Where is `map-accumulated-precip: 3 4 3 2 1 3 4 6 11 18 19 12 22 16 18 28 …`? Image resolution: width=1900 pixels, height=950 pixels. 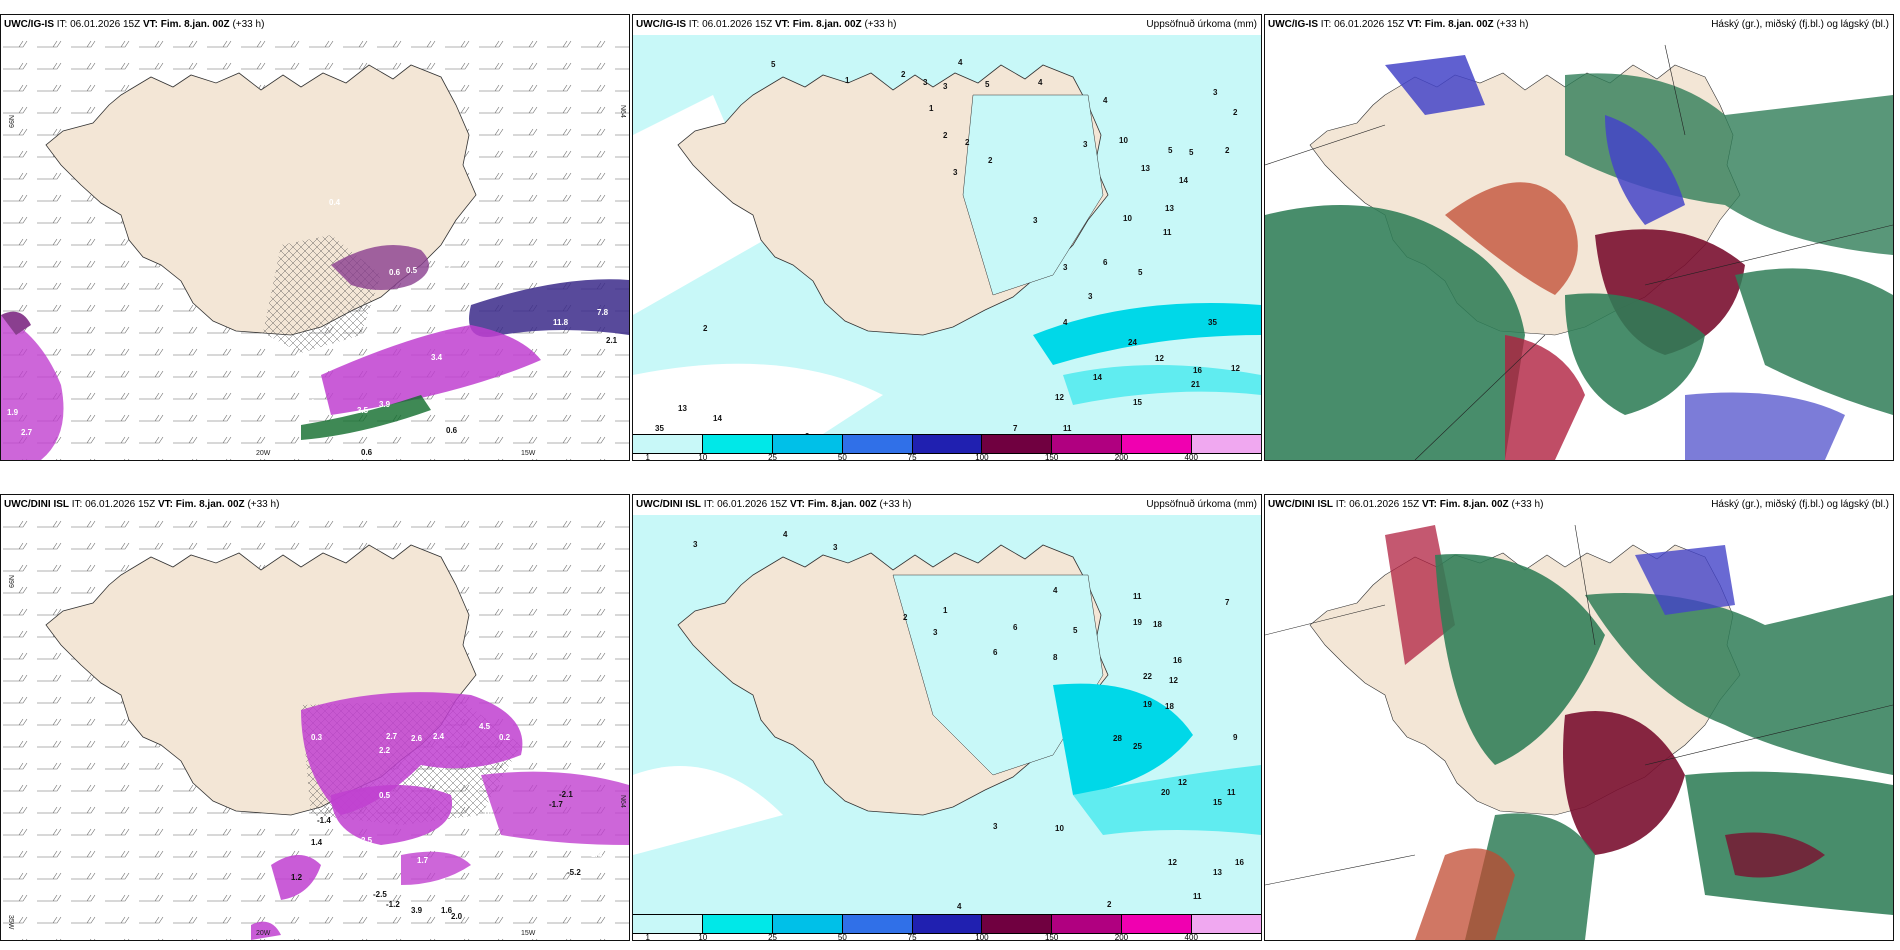
map-accumulated-precip: 3 4 3 2 1 3 4 6 11 18 19 12 22 16 18 28 … is located at coordinates (947, 727).